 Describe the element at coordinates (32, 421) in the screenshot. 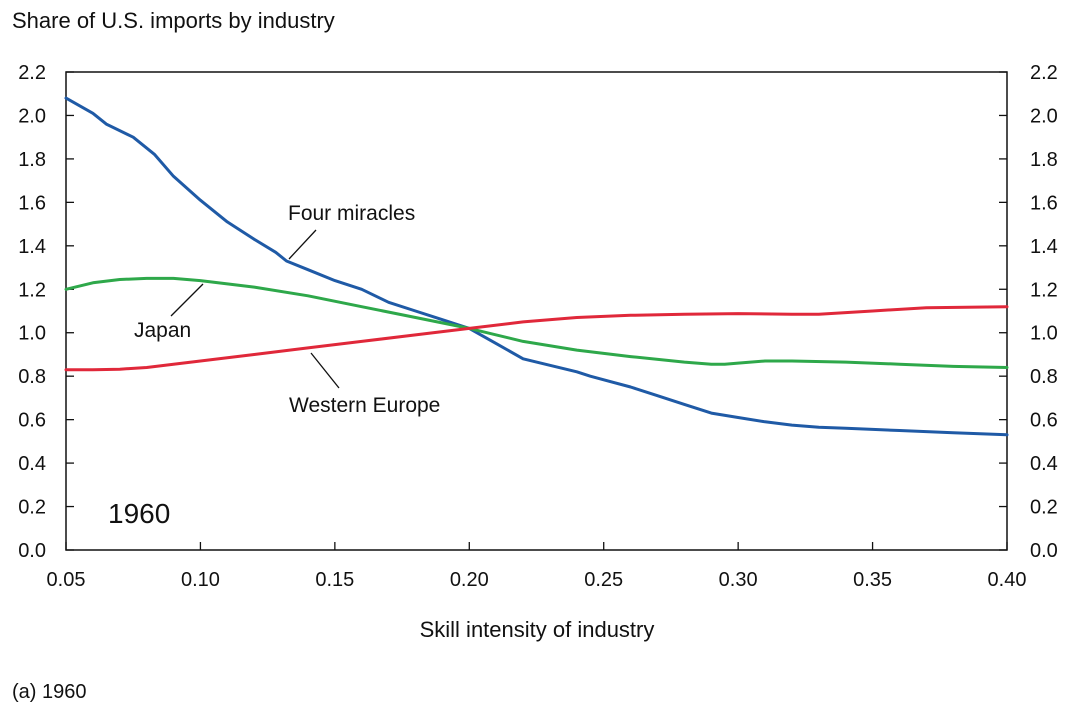

I see `y-tick-label-left: 0.6` at that location.